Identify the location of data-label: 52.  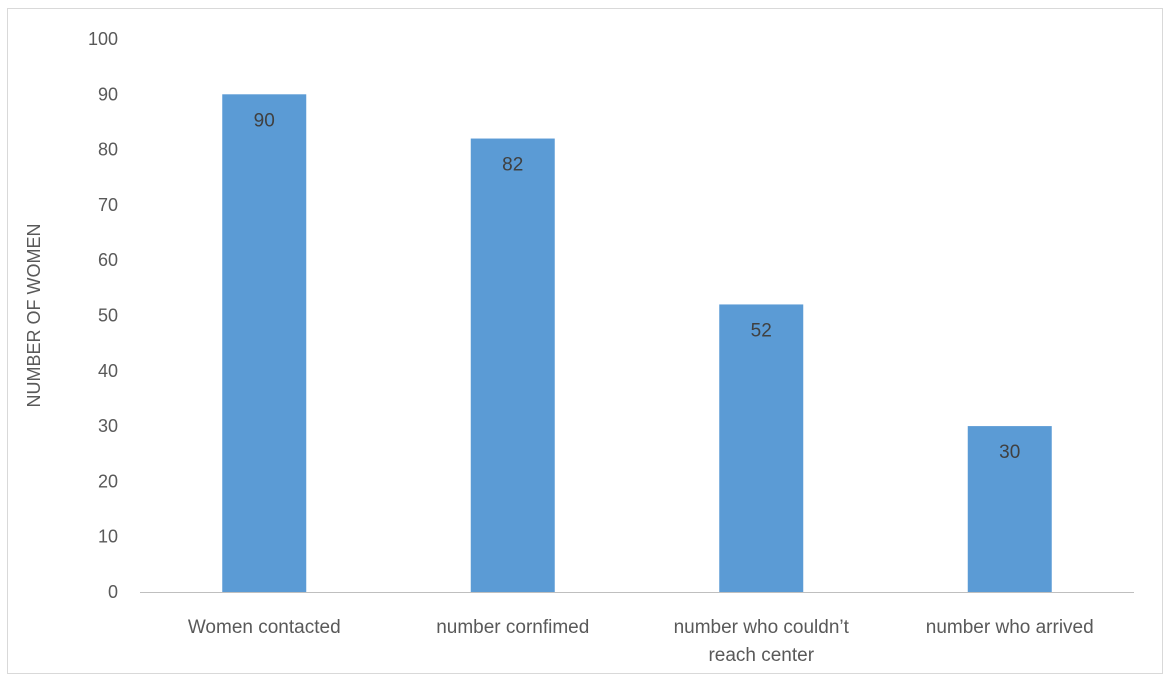
(761, 330).